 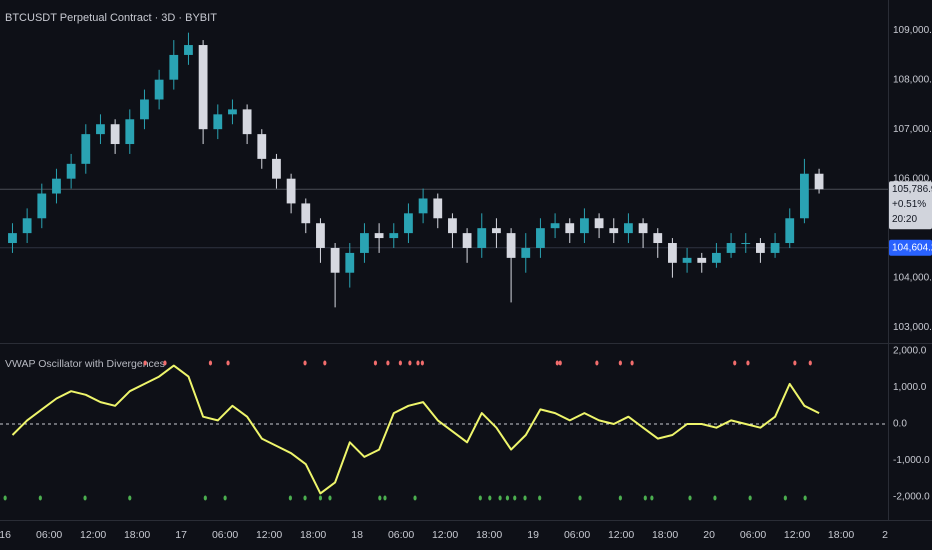 What do you see at coordinates (912, 79) in the screenshot?
I see `y-tick-label: 108,000.0` at bounding box center [912, 79].